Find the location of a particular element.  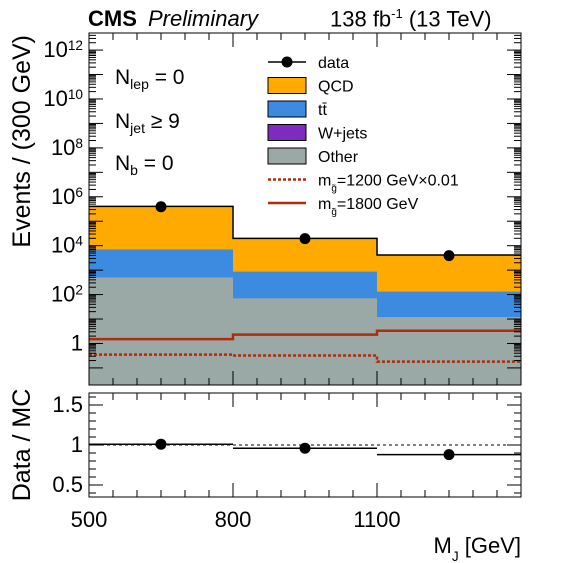

legend-data-marker is located at coordinates (287, 62).